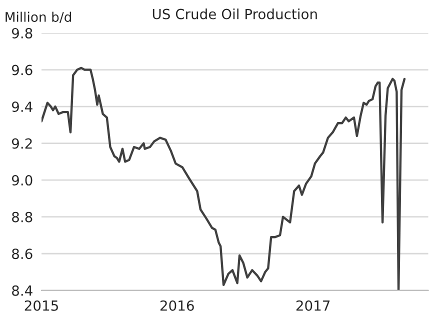 The width and height of the screenshot is (437, 330). What do you see at coordinates (22, 33) in the screenshot?
I see `y-tick-label: 9.8` at bounding box center [22, 33].